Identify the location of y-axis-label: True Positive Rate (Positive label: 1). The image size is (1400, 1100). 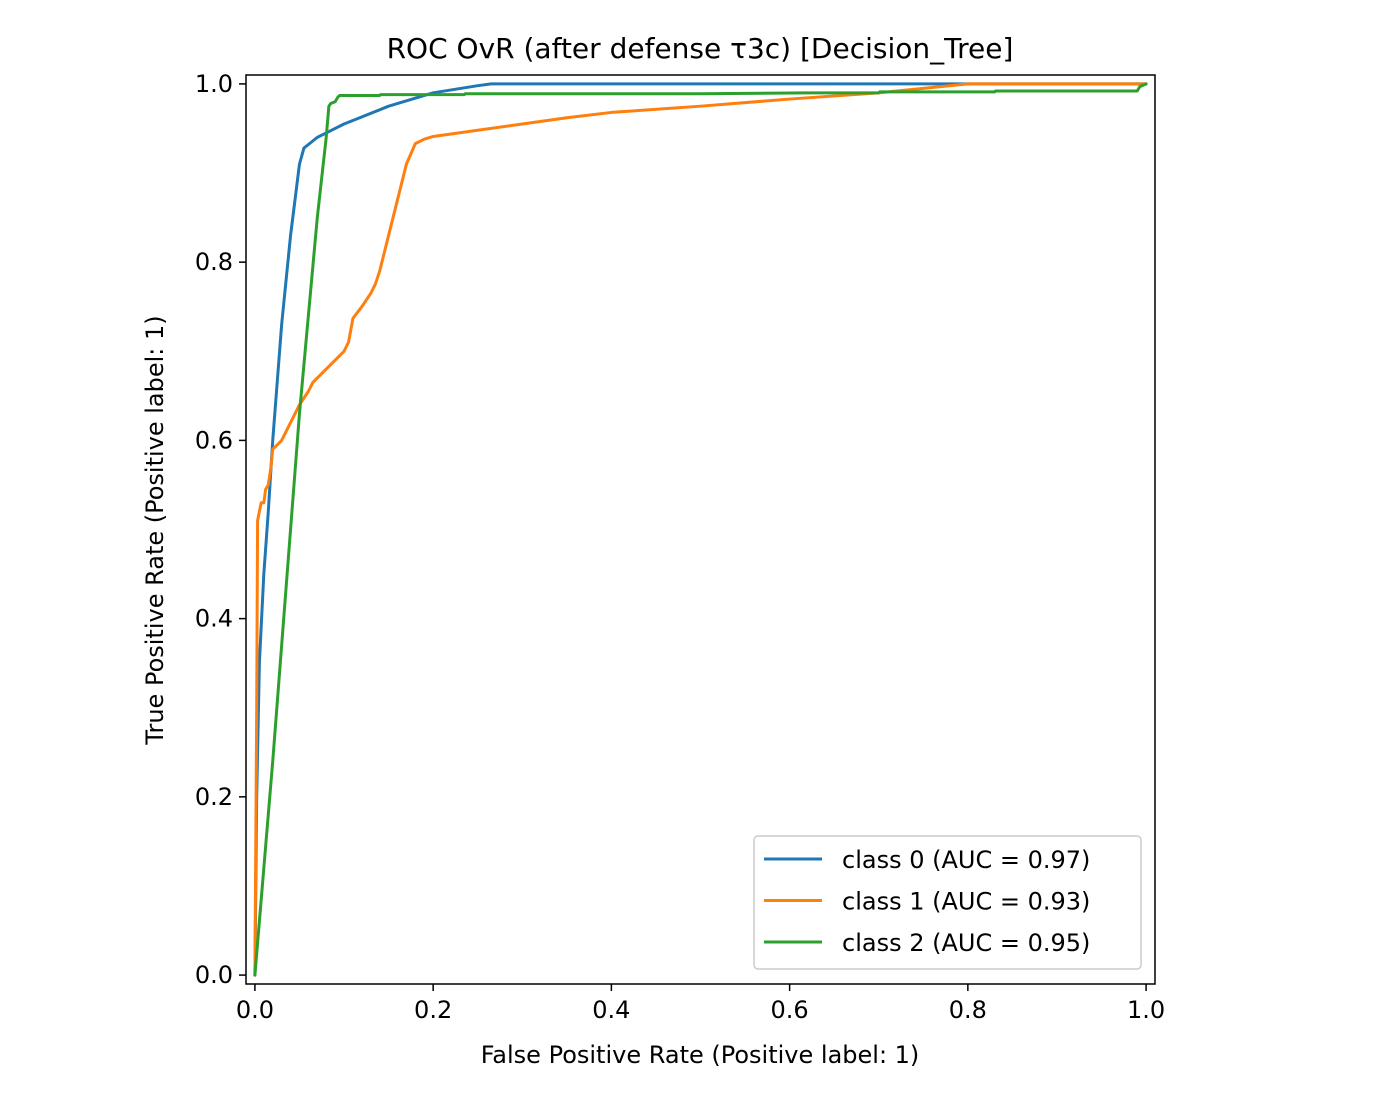
(155, 530).